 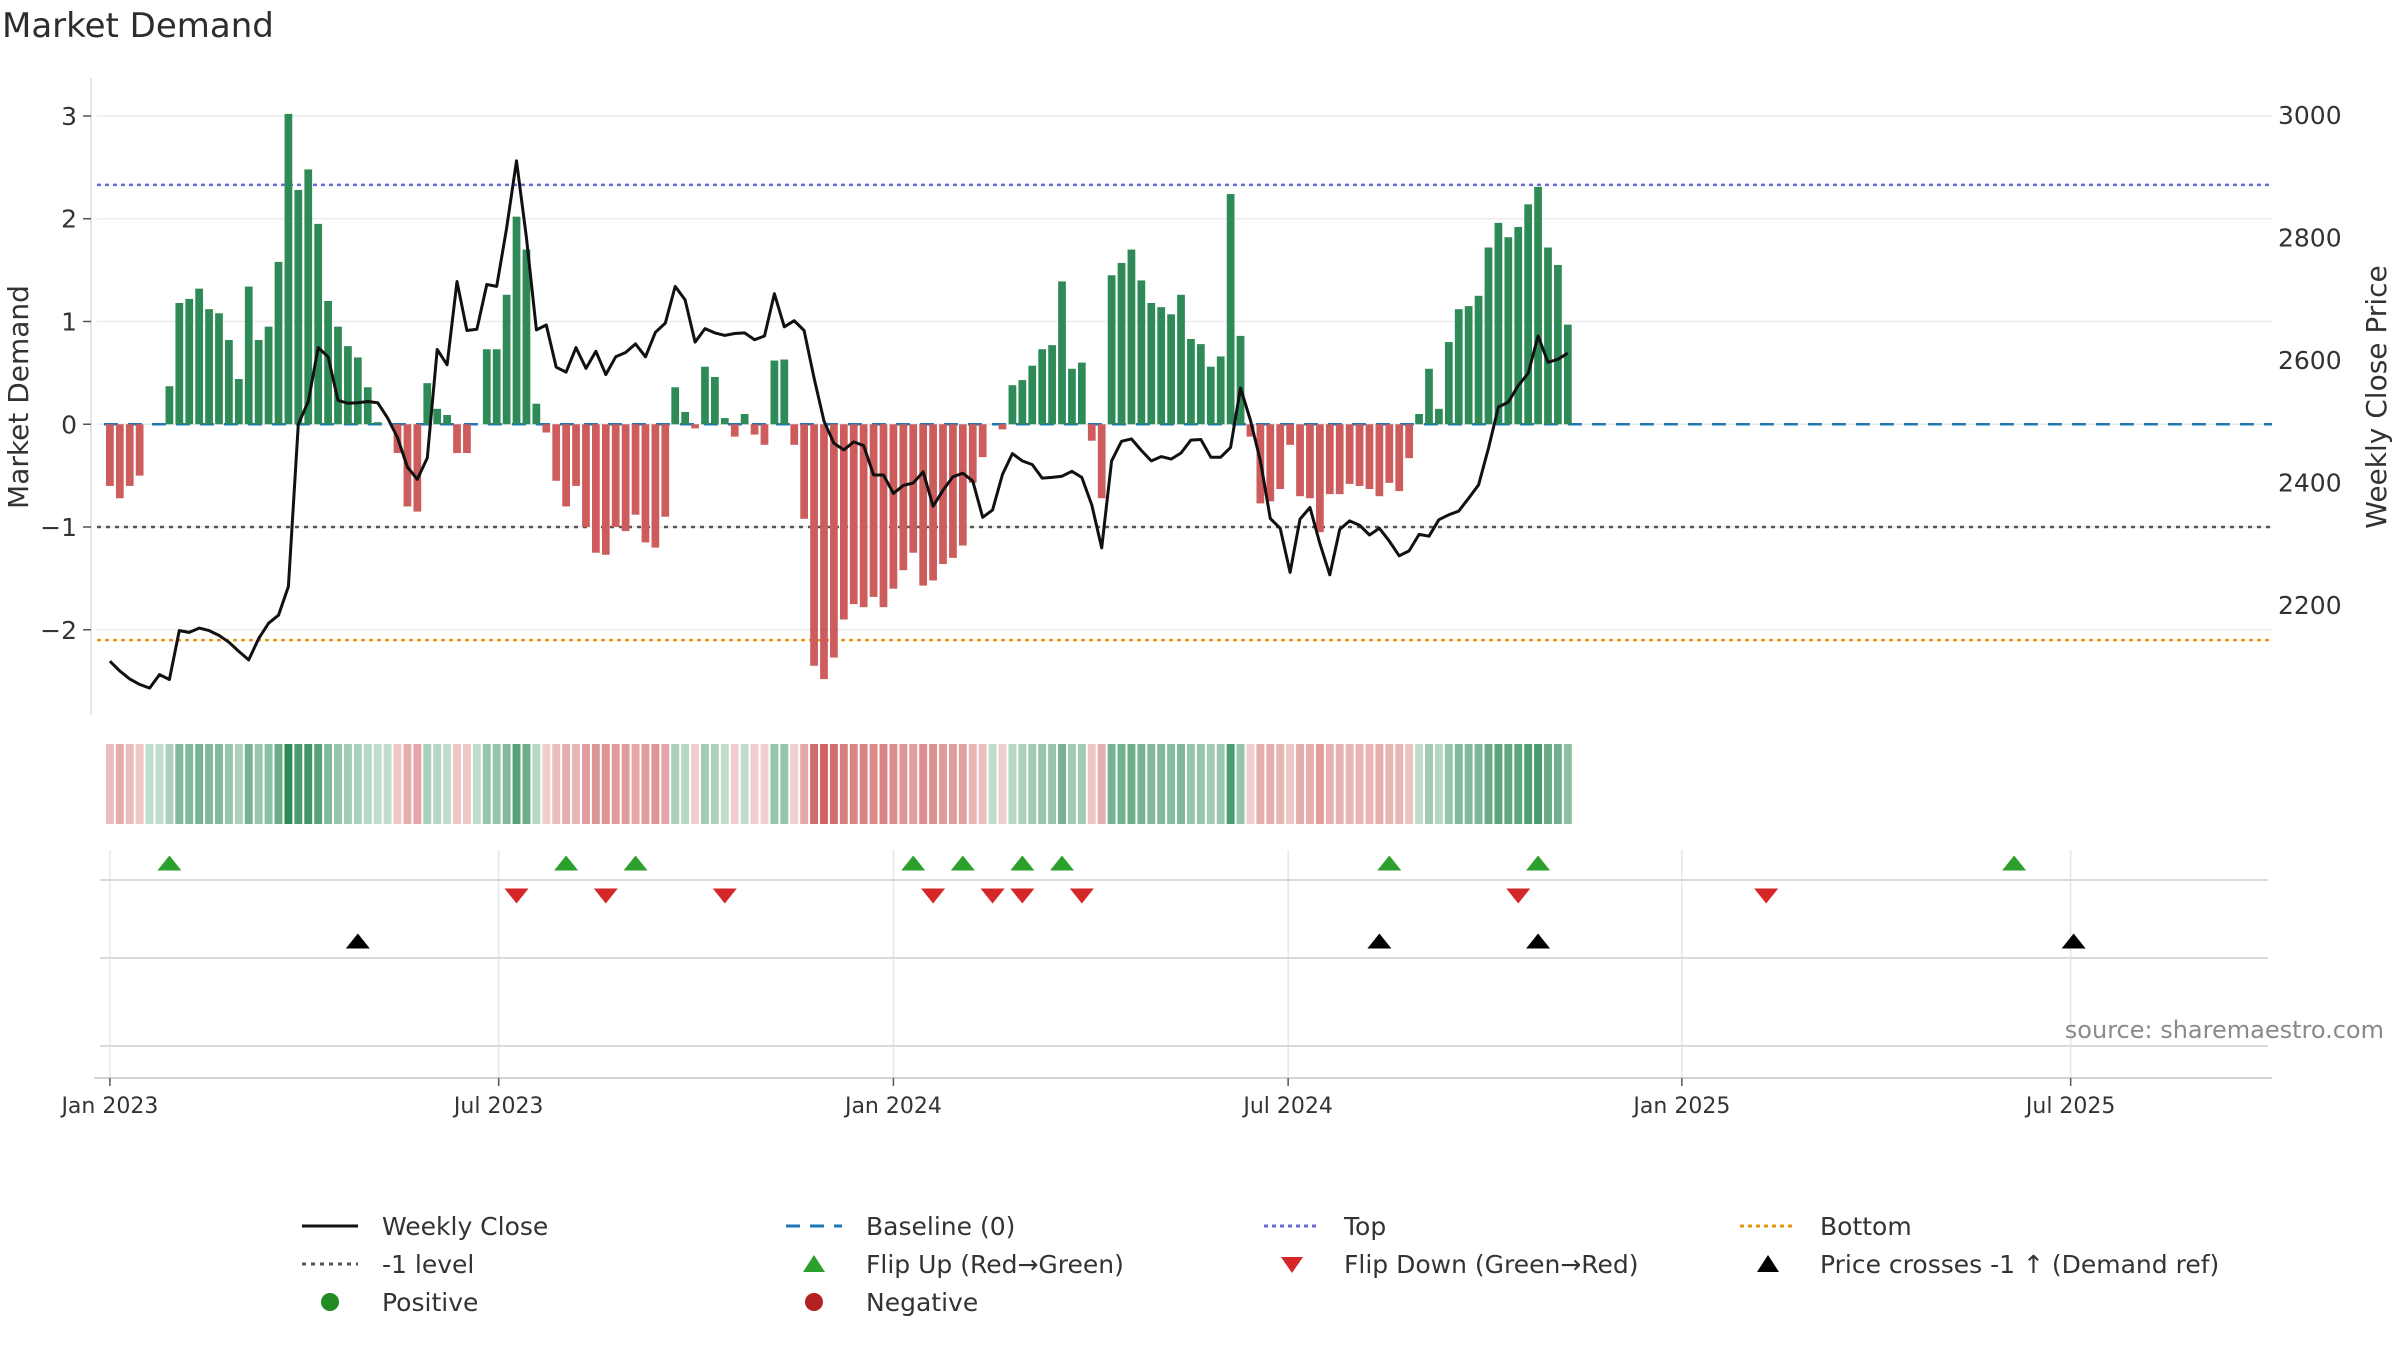 What do you see at coordinates (1680, 1106) in the screenshot?
I see `x-tick-label: Jan 2025` at bounding box center [1680, 1106].